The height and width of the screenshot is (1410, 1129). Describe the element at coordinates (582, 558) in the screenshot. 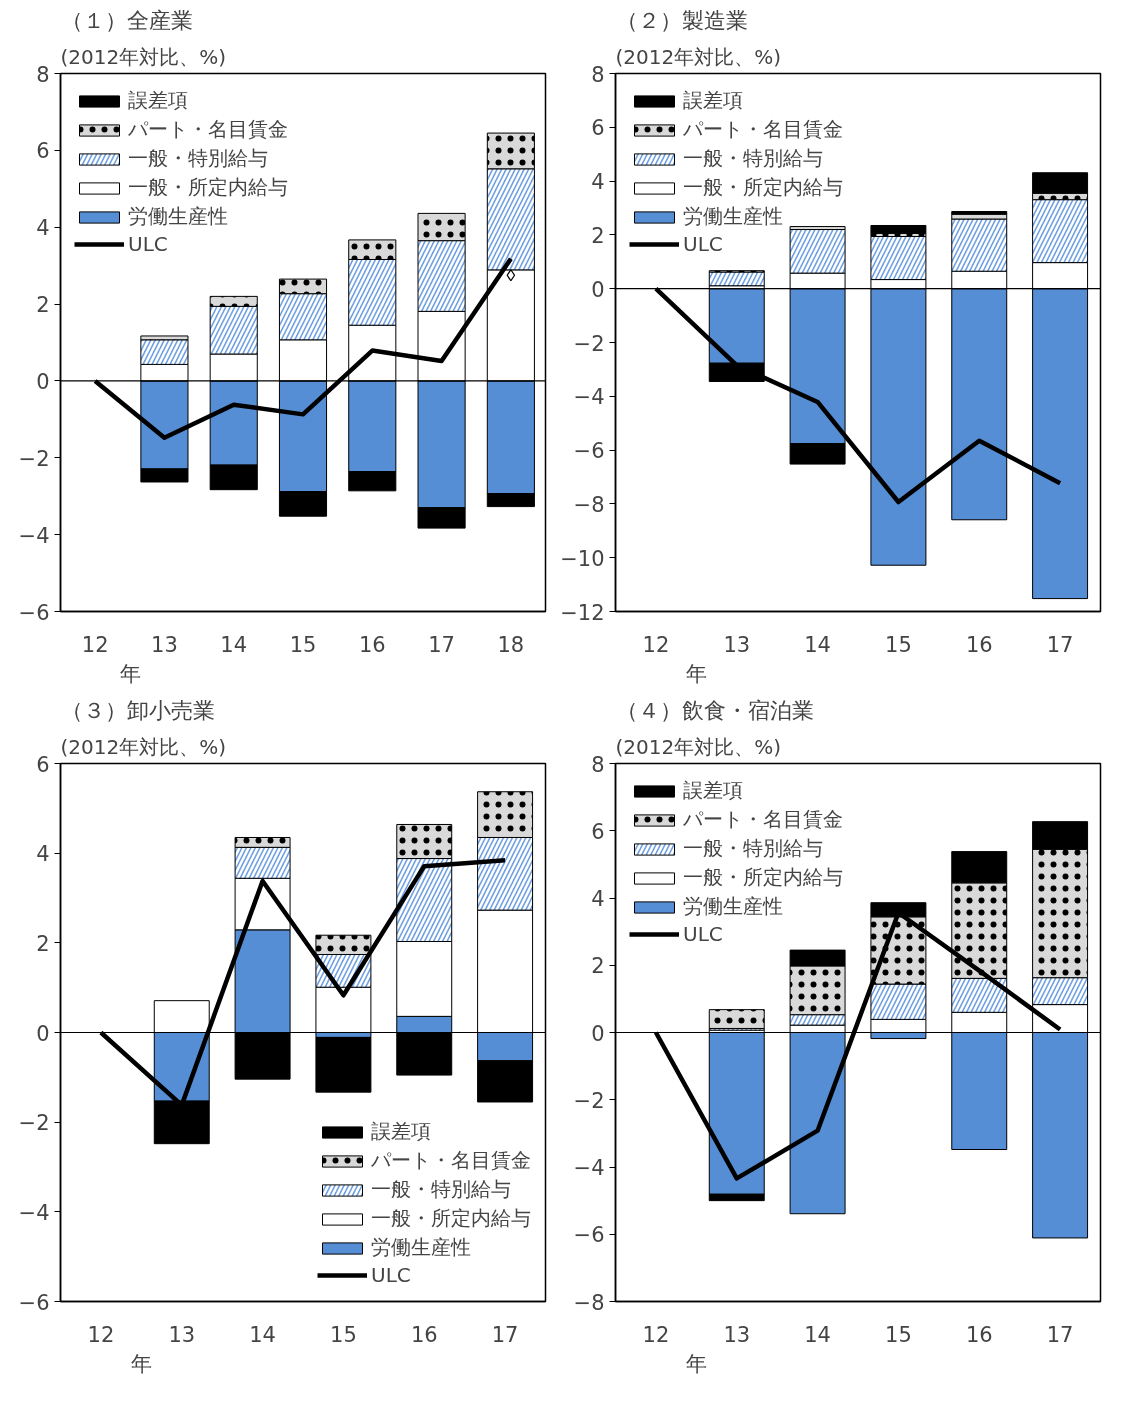

I see `y-tick-label: −10` at that location.